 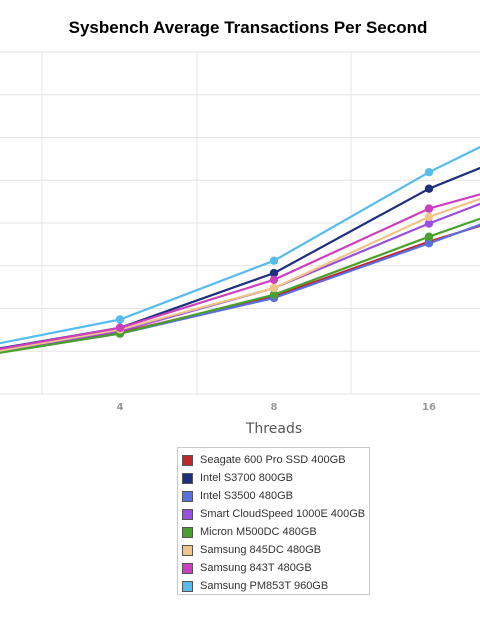 I want to click on legend-item: Samsung 845DC 480GB, so click(x=275, y=550).